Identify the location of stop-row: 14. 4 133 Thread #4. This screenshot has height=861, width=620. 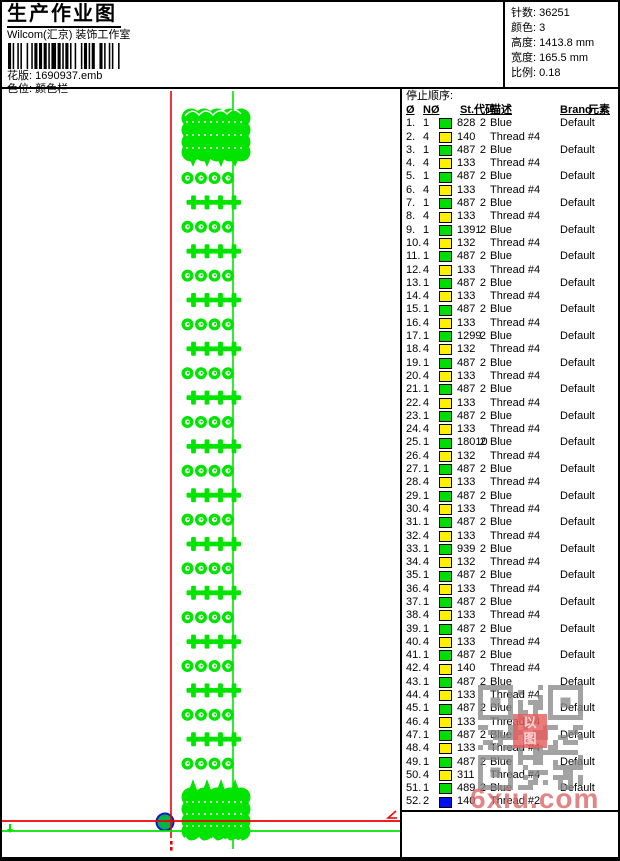
(510, 296).